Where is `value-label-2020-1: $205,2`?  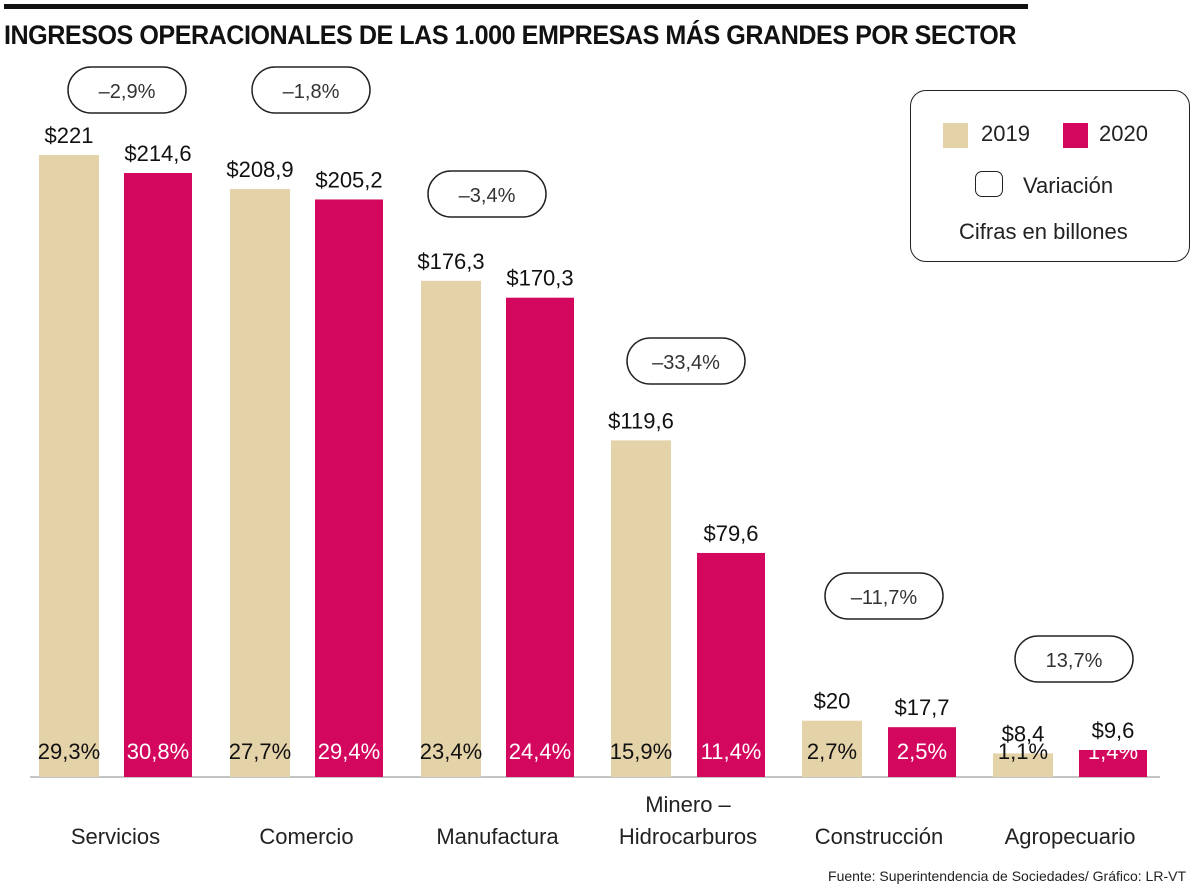
value-label-2020-1: $205,2 is located at coordinates (348, 179).